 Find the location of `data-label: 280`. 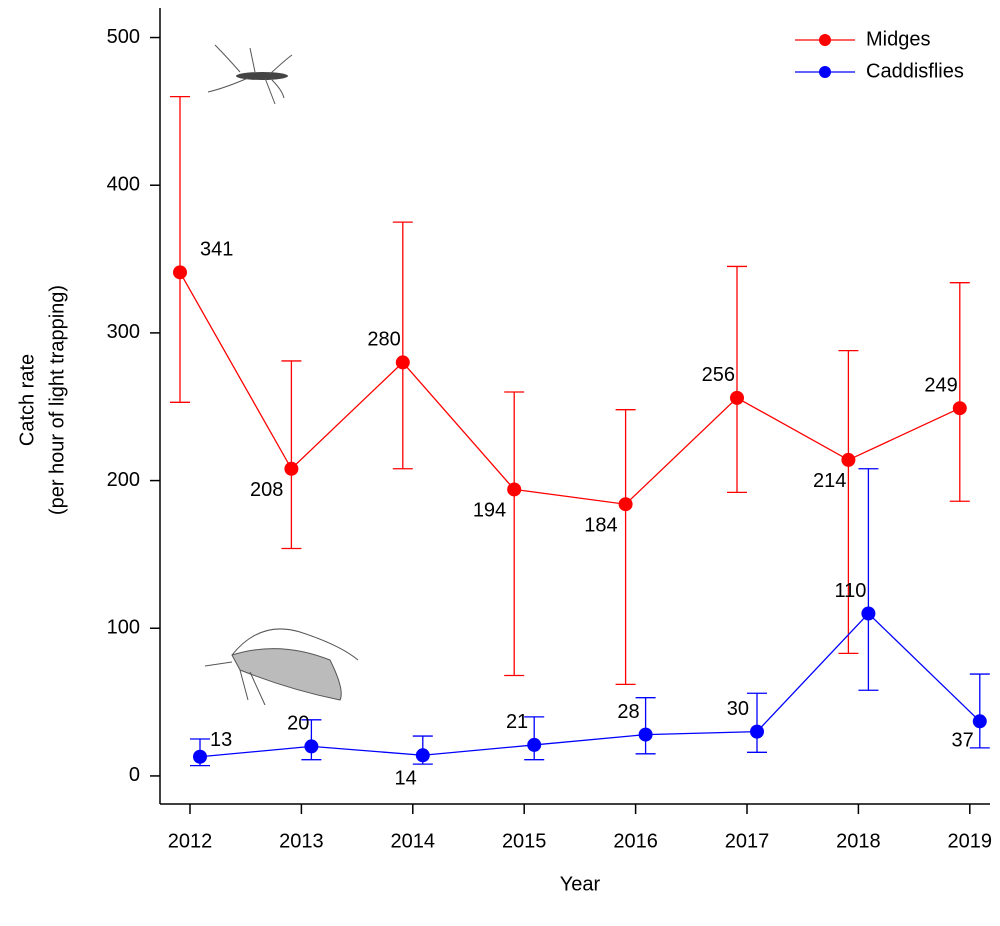

data-label: 280 is located at coordinates (383, 340).